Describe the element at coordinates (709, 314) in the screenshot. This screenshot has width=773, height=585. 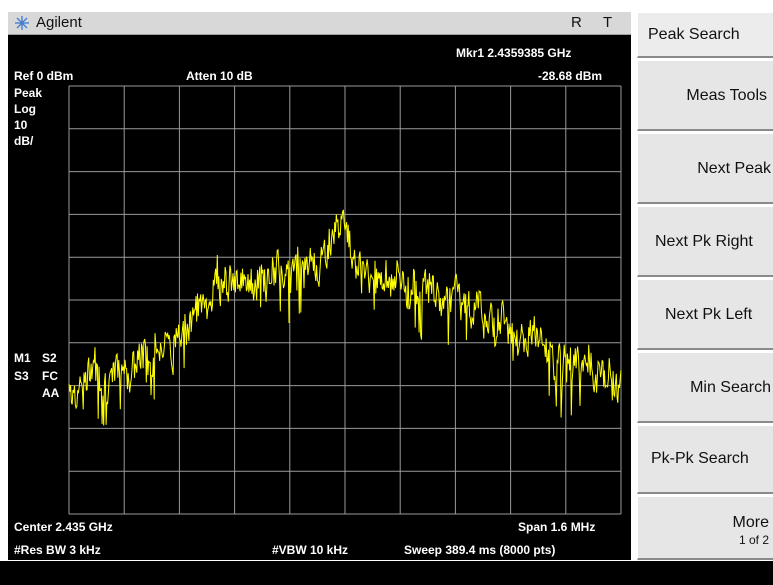
I see `next-pk-left-label: Next Pk Left` at that location.